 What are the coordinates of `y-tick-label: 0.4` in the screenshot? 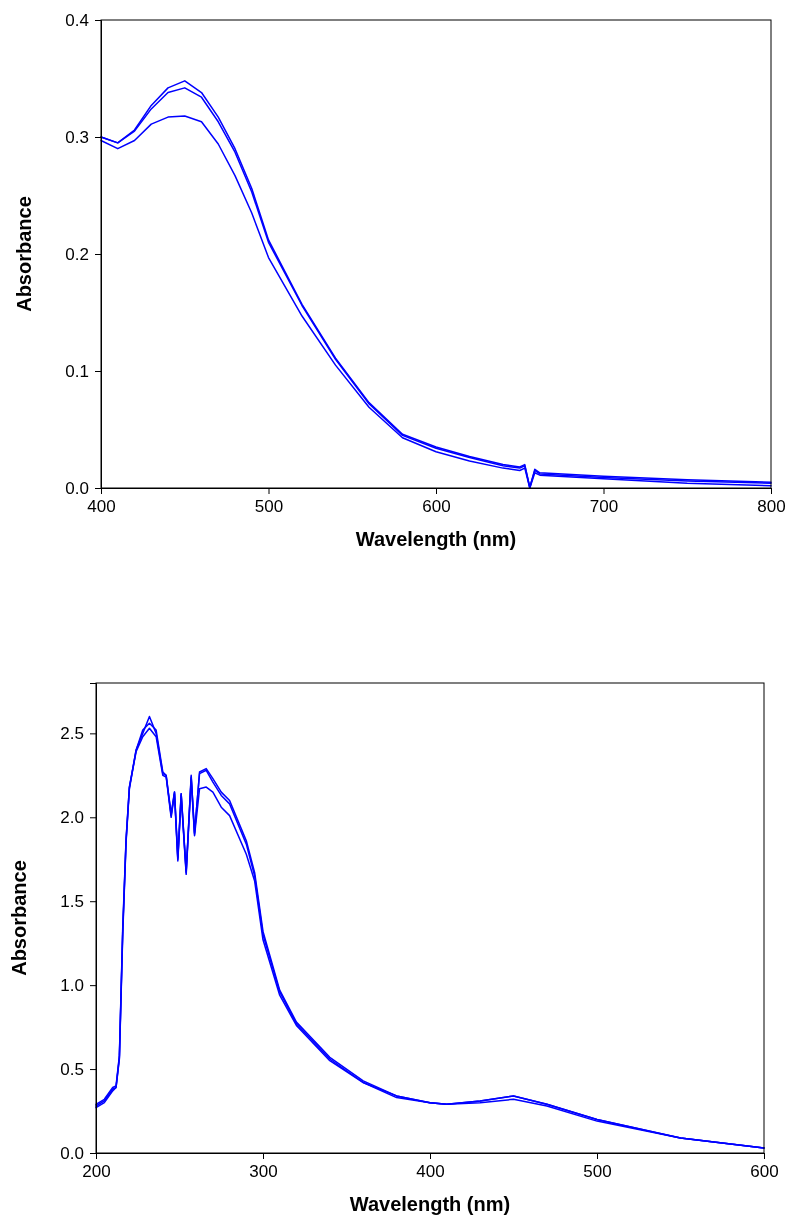 It's located at (77, 20).